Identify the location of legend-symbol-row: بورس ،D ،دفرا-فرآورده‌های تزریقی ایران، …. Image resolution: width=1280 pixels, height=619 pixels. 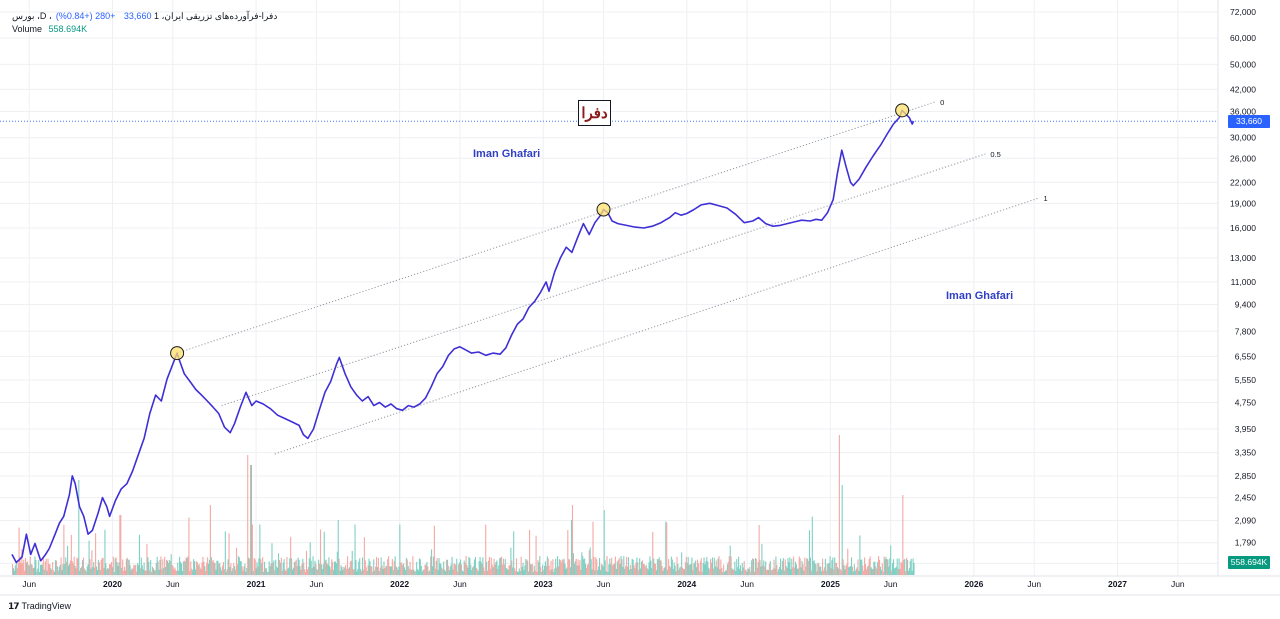
(144, 16).